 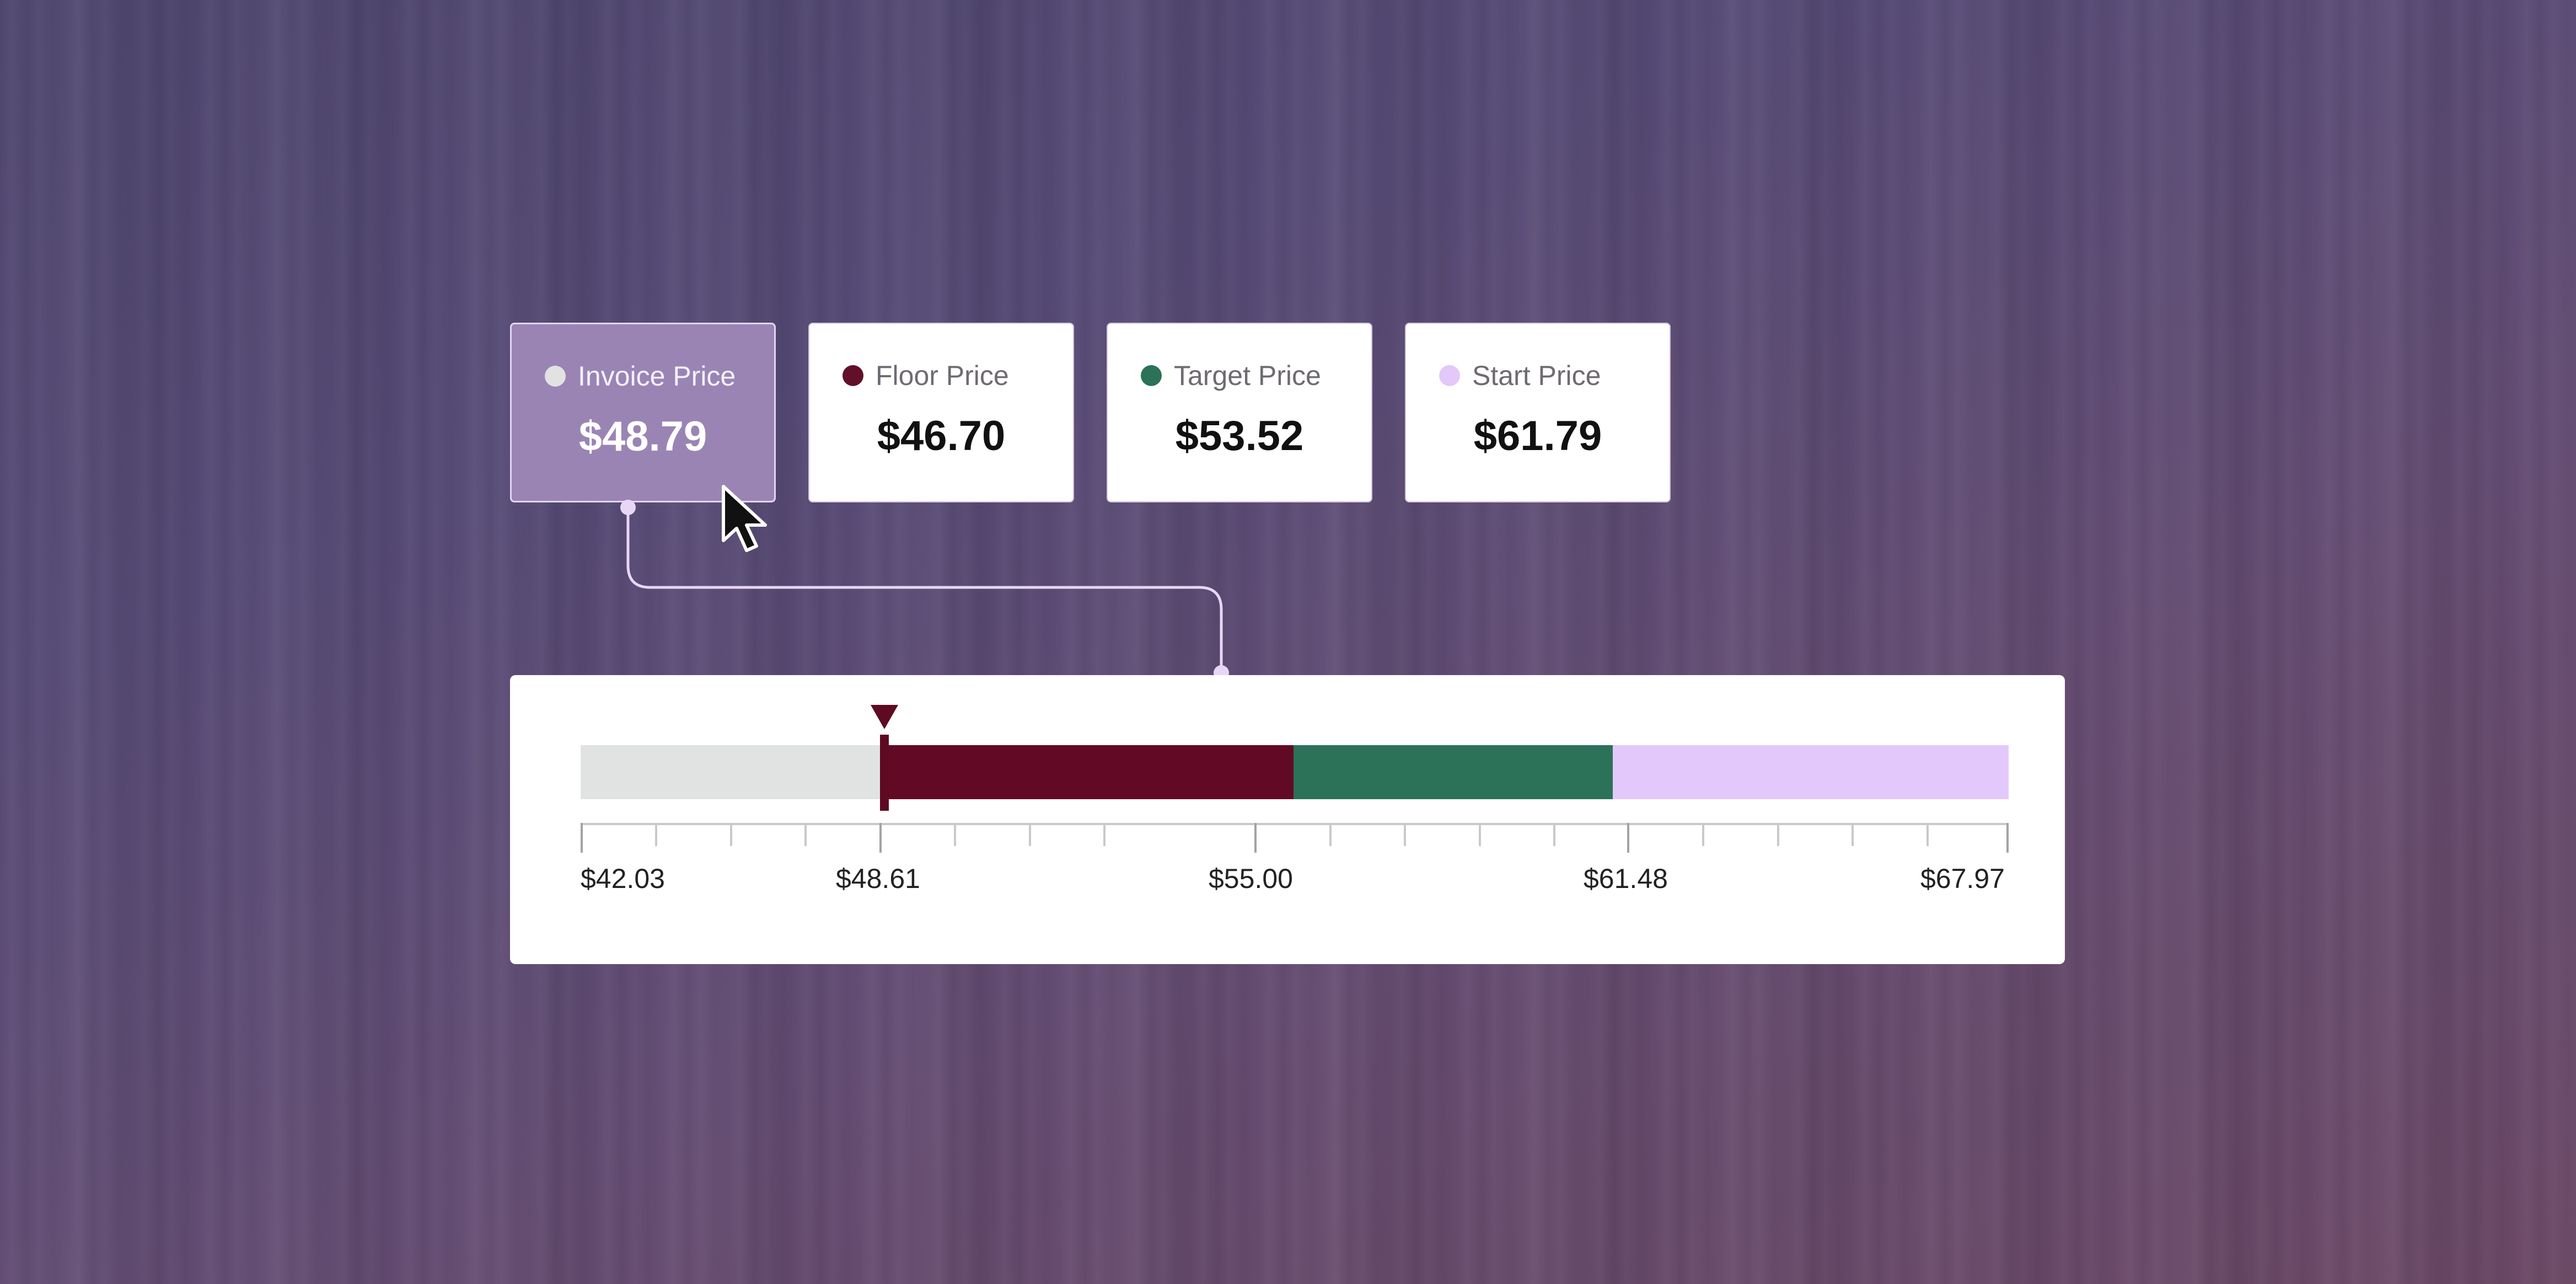 I want to click on target-price-label: Target Price, so click(x=1247, y=376).